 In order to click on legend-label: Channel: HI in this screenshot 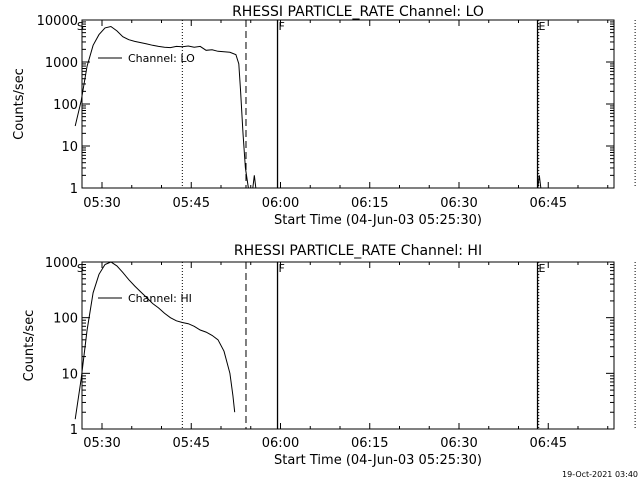, I will do `click(160, 298)`.